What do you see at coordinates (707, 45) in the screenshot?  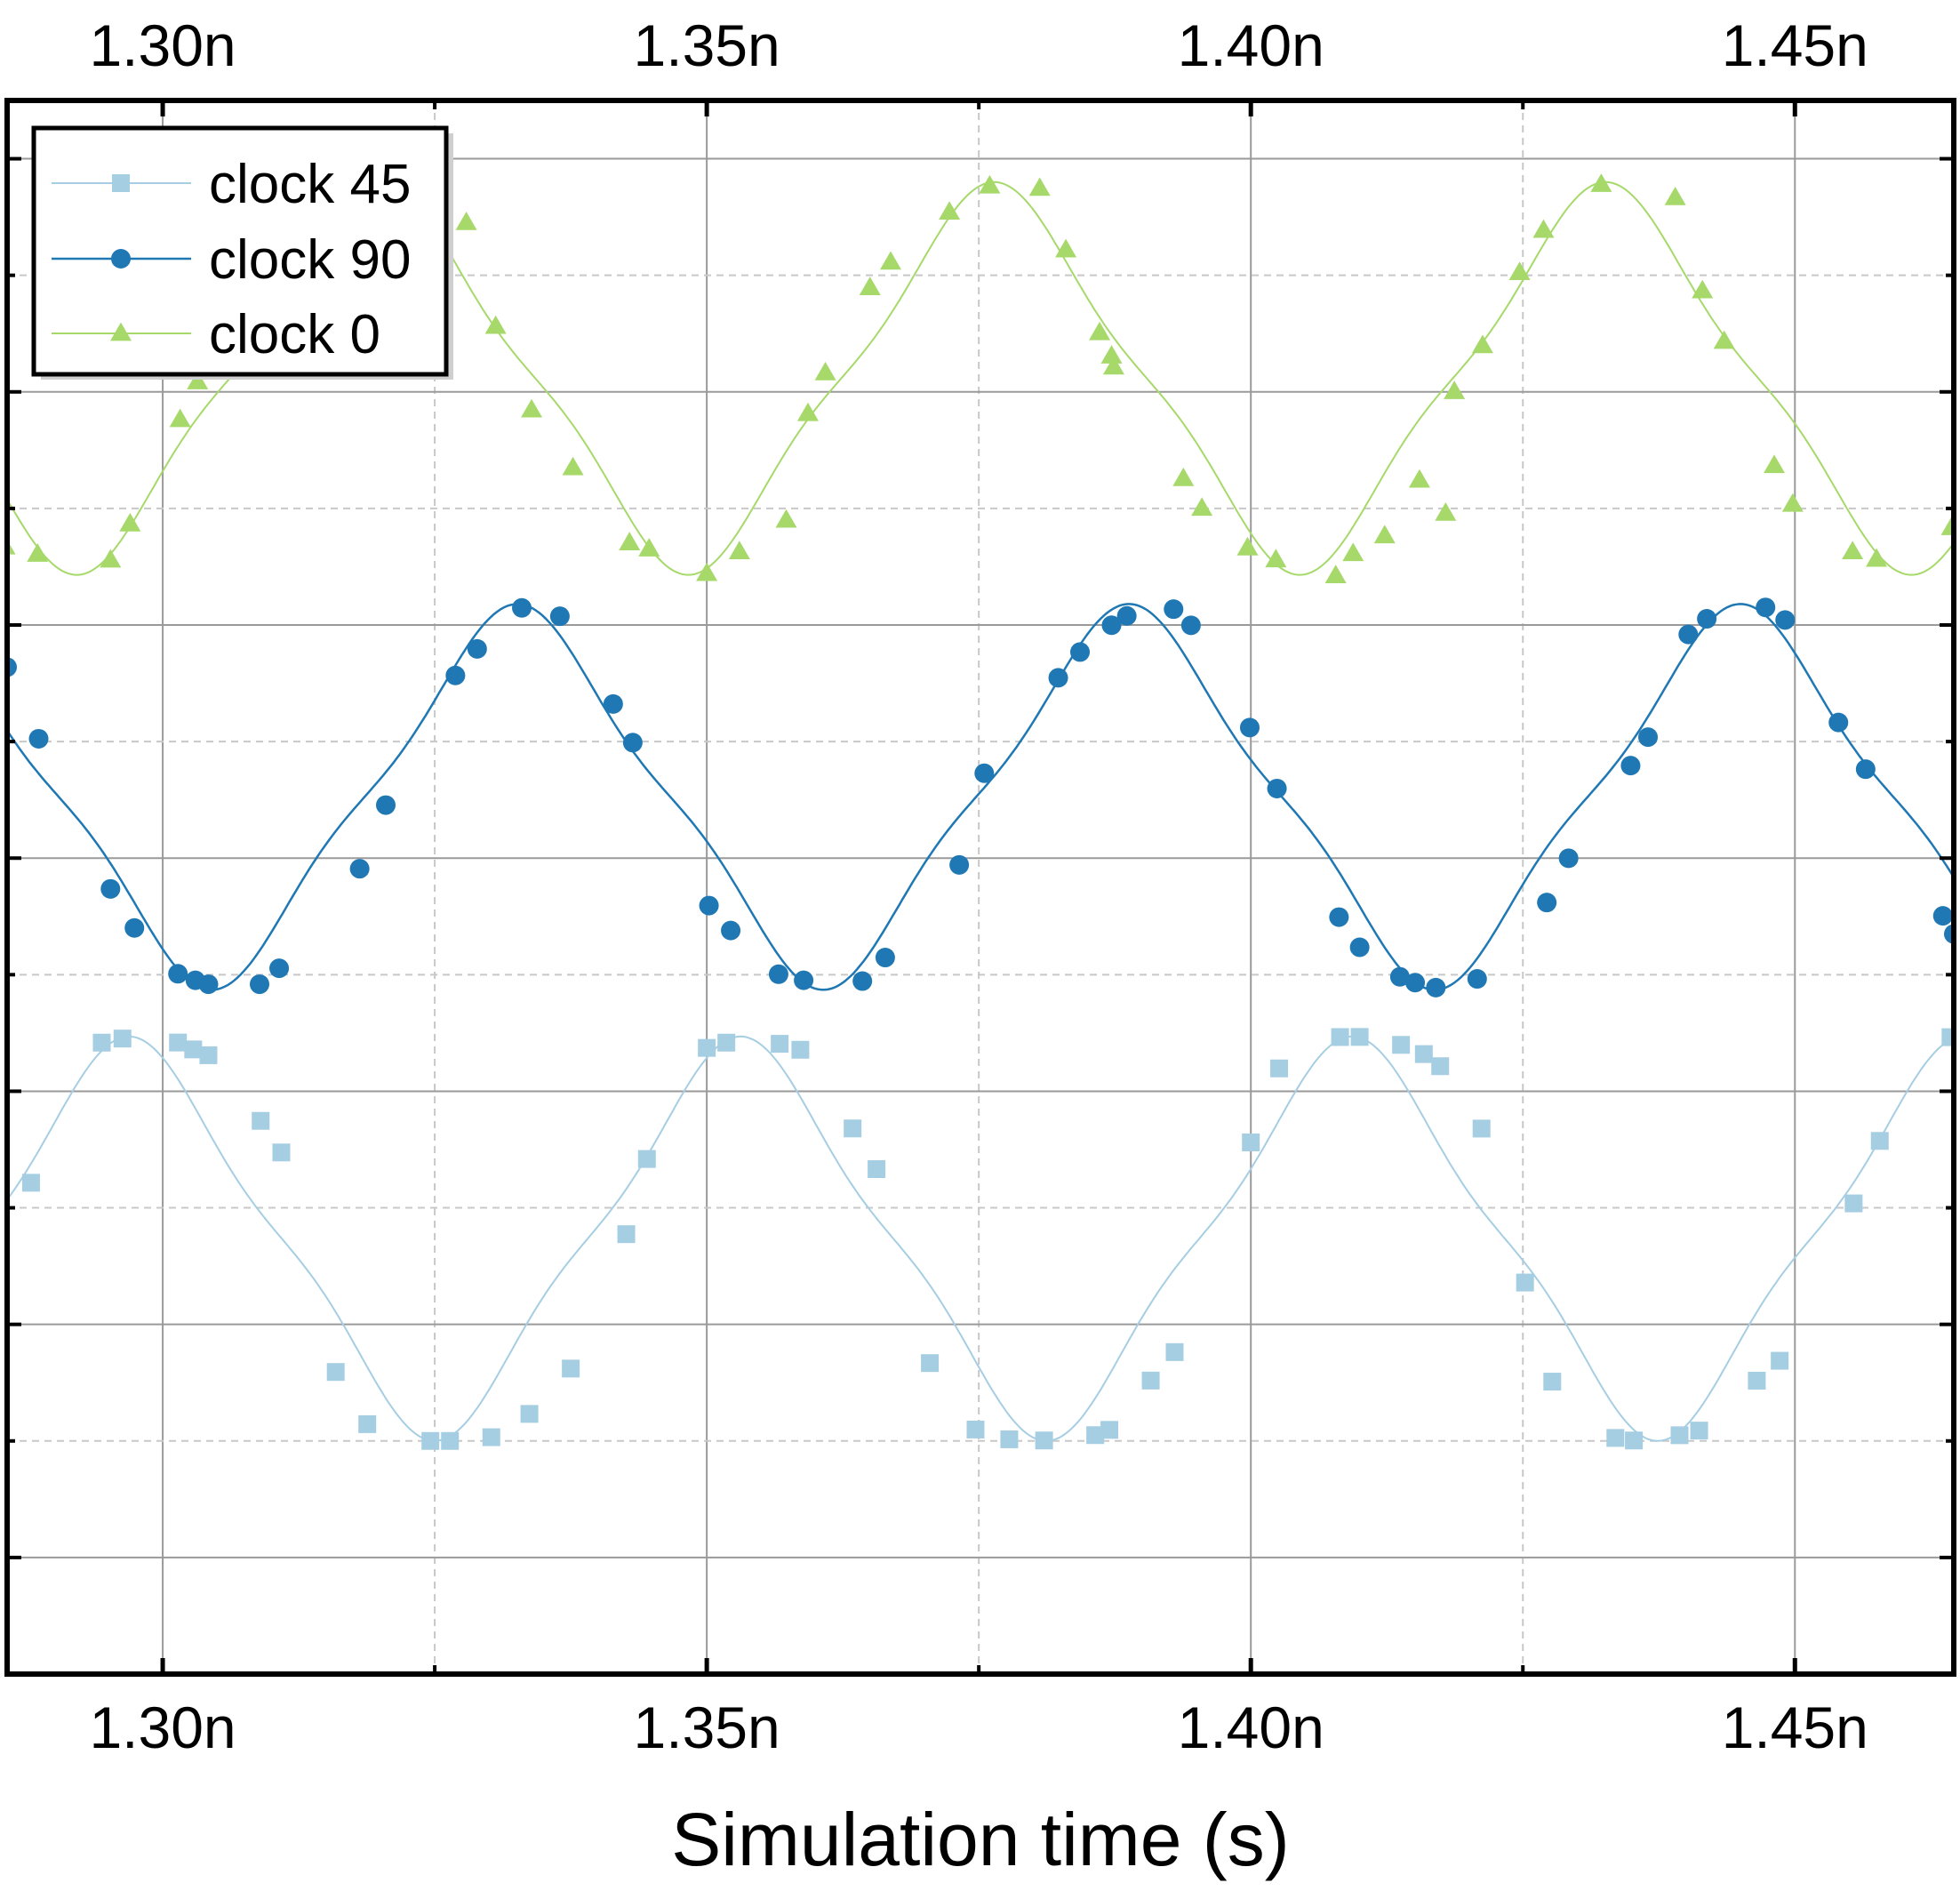 I see `x-tick-label-top: 1.35n` at bounding box center [707, 45].